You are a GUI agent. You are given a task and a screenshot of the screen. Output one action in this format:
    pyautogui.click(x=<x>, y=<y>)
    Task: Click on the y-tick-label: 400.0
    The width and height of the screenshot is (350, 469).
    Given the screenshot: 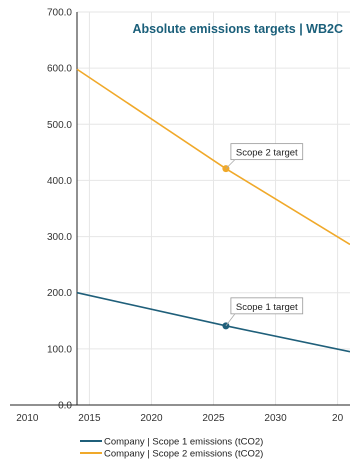 What is the action you would take?
    pyautogui.click(x=59, y=181)
    